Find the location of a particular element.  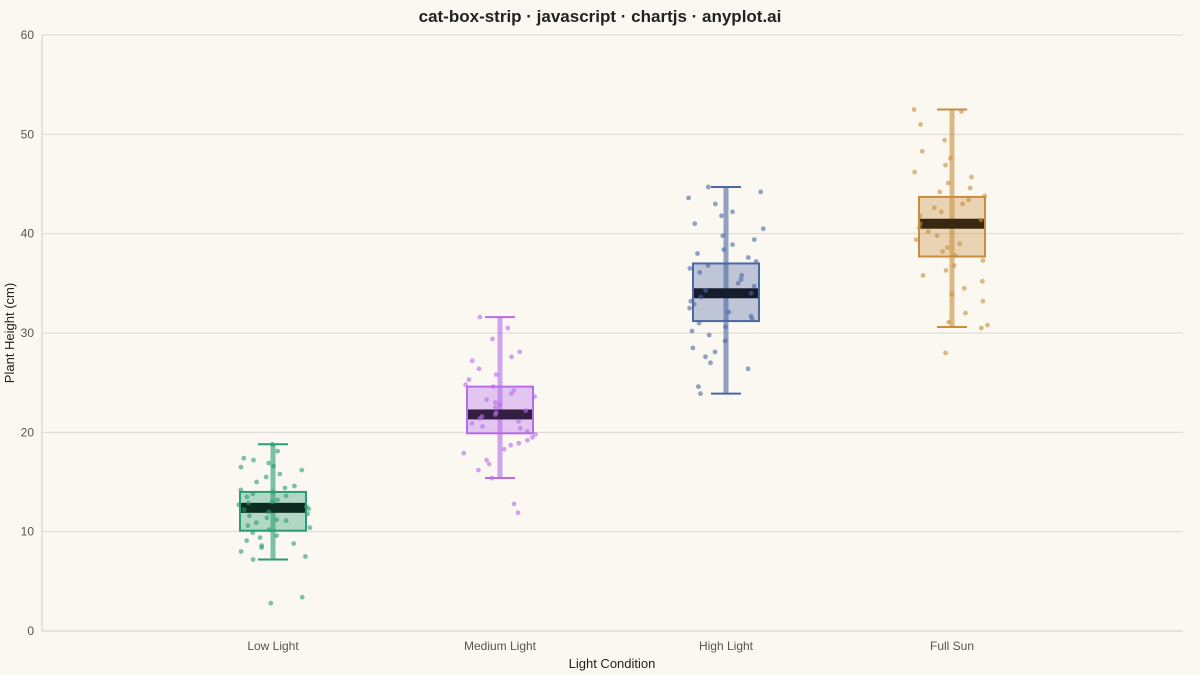

y-tick-label: 60 is located at coordinates (28, 35).